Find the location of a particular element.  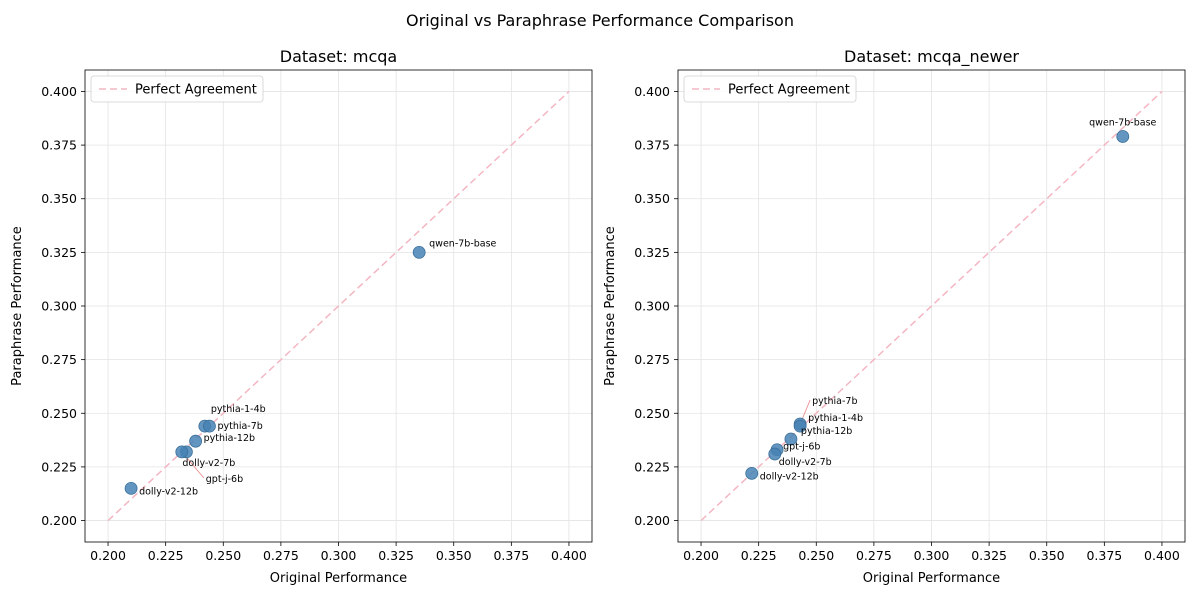

panel-title: Dataset: mcqa_newer is located at coordinates (931, 57).